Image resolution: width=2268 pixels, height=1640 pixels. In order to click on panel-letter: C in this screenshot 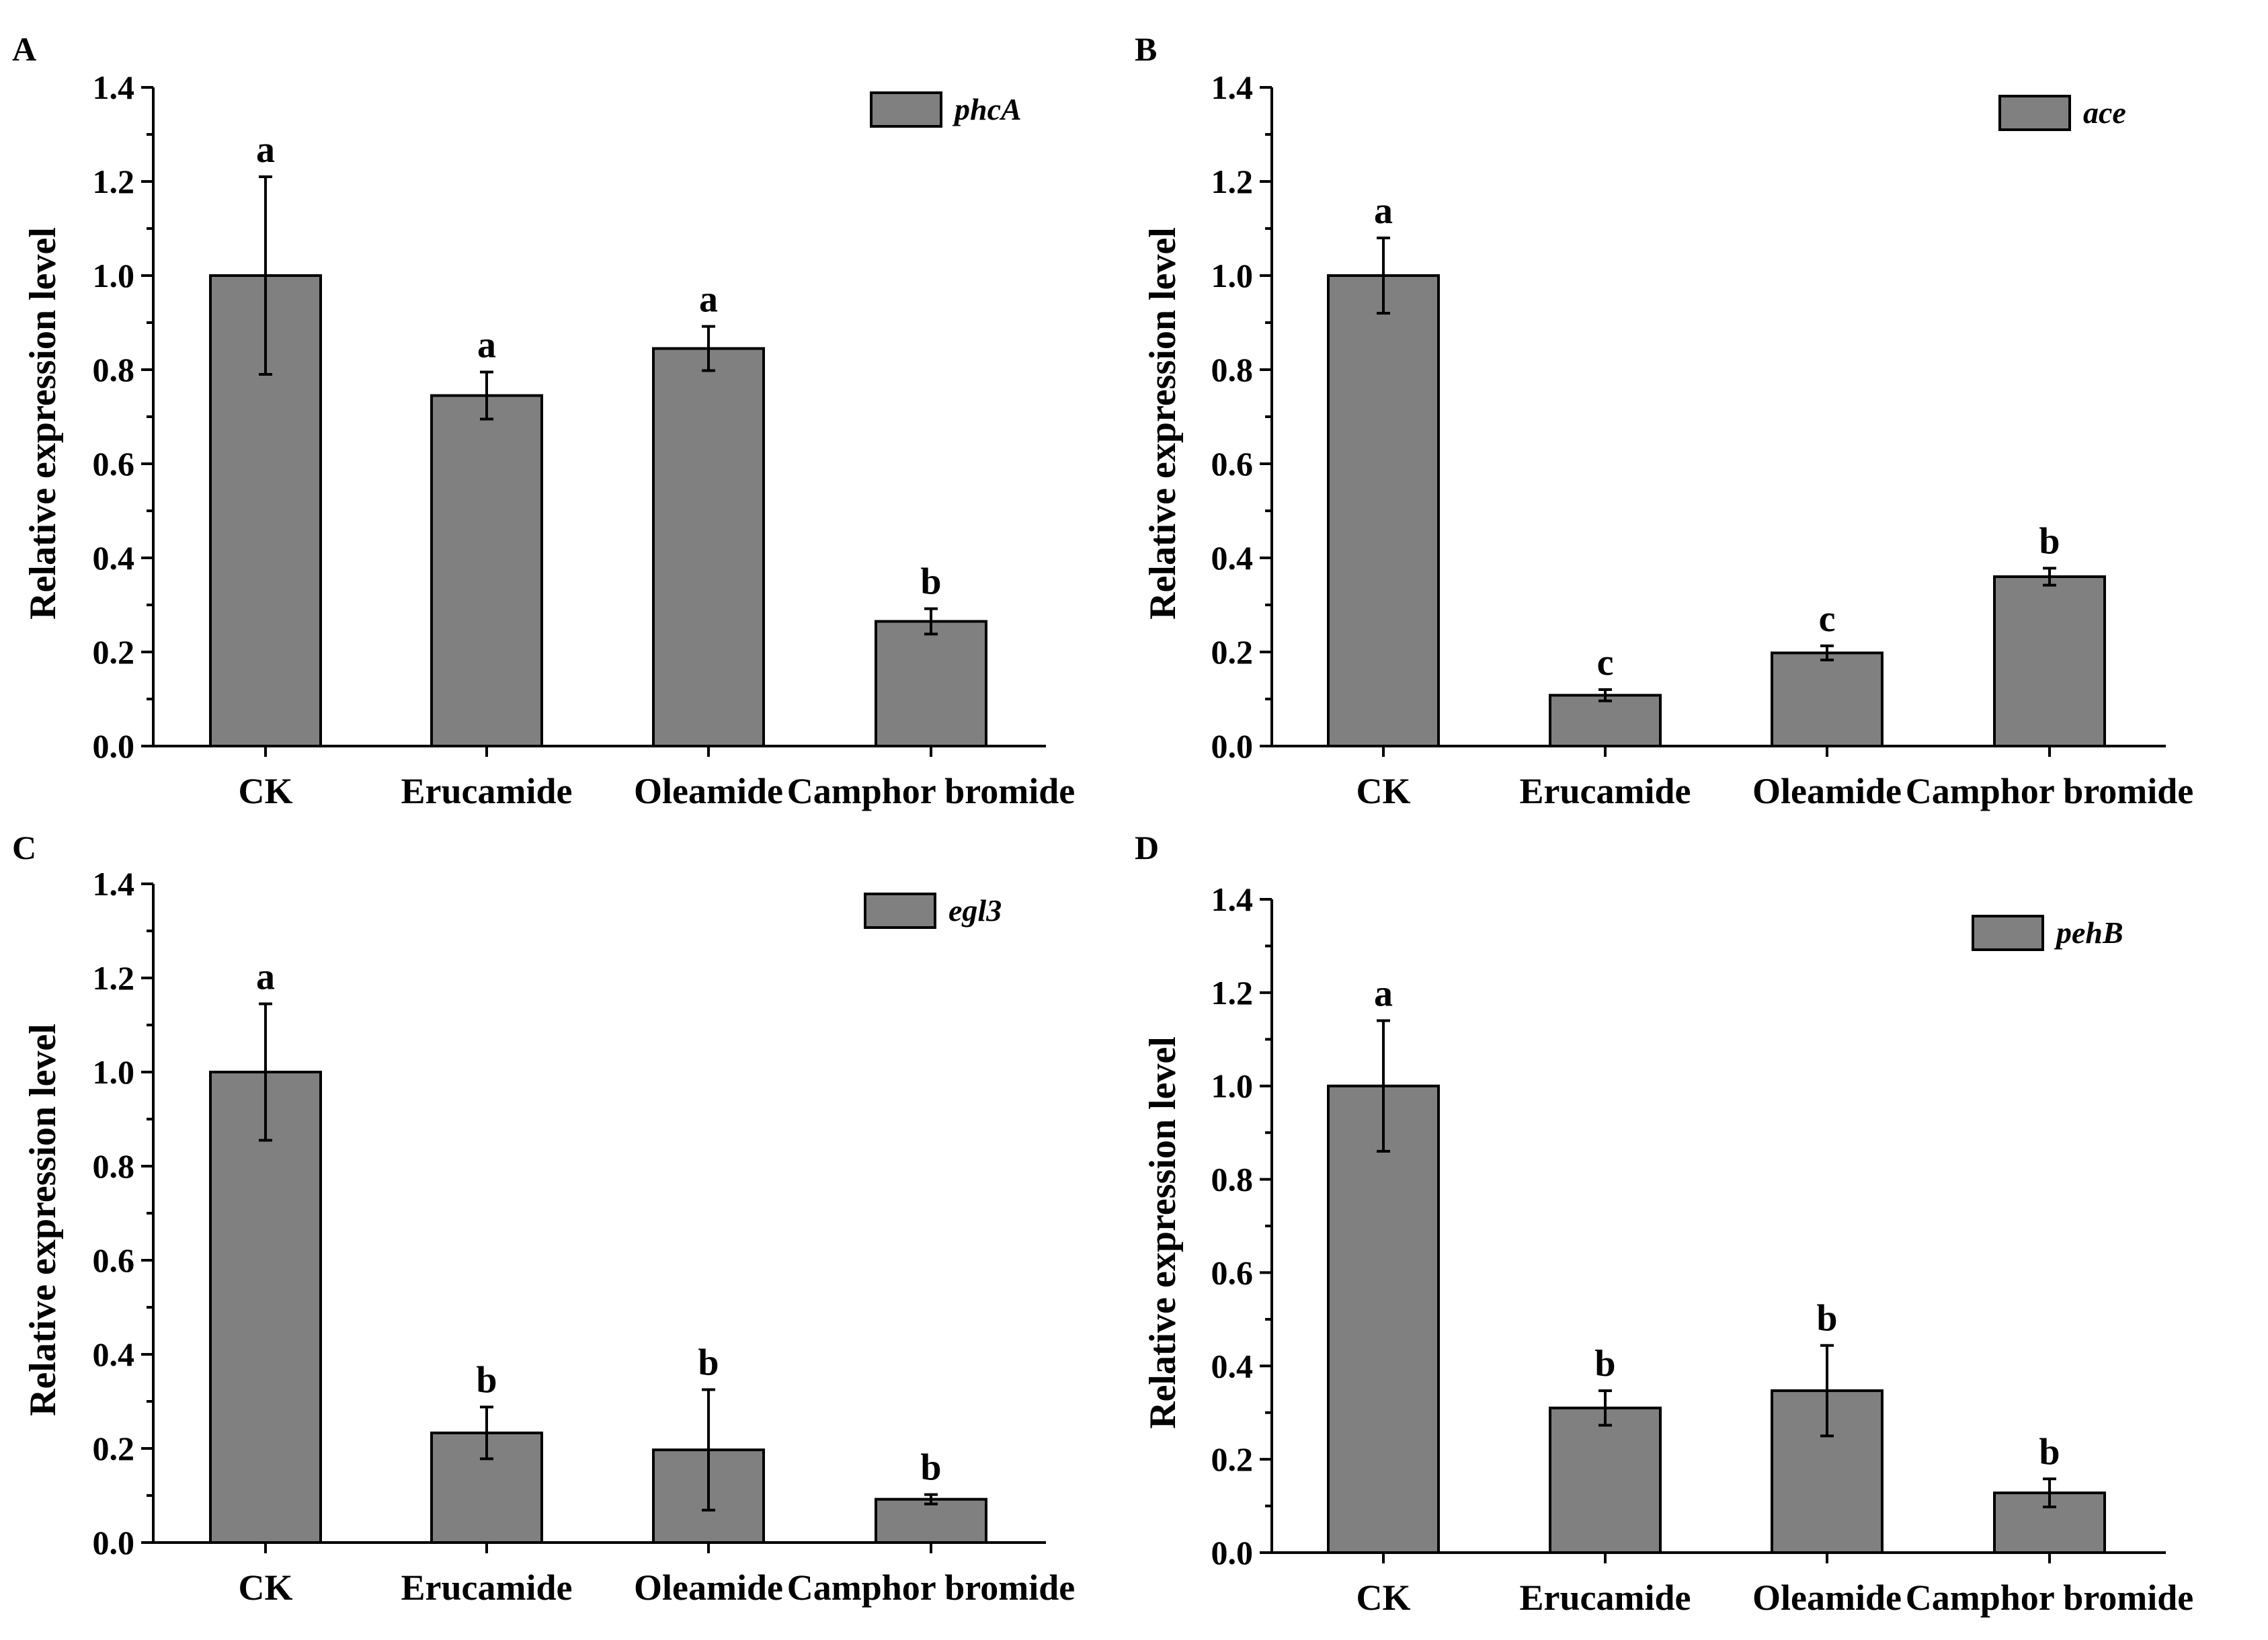, I will do `click(24, 847)`.